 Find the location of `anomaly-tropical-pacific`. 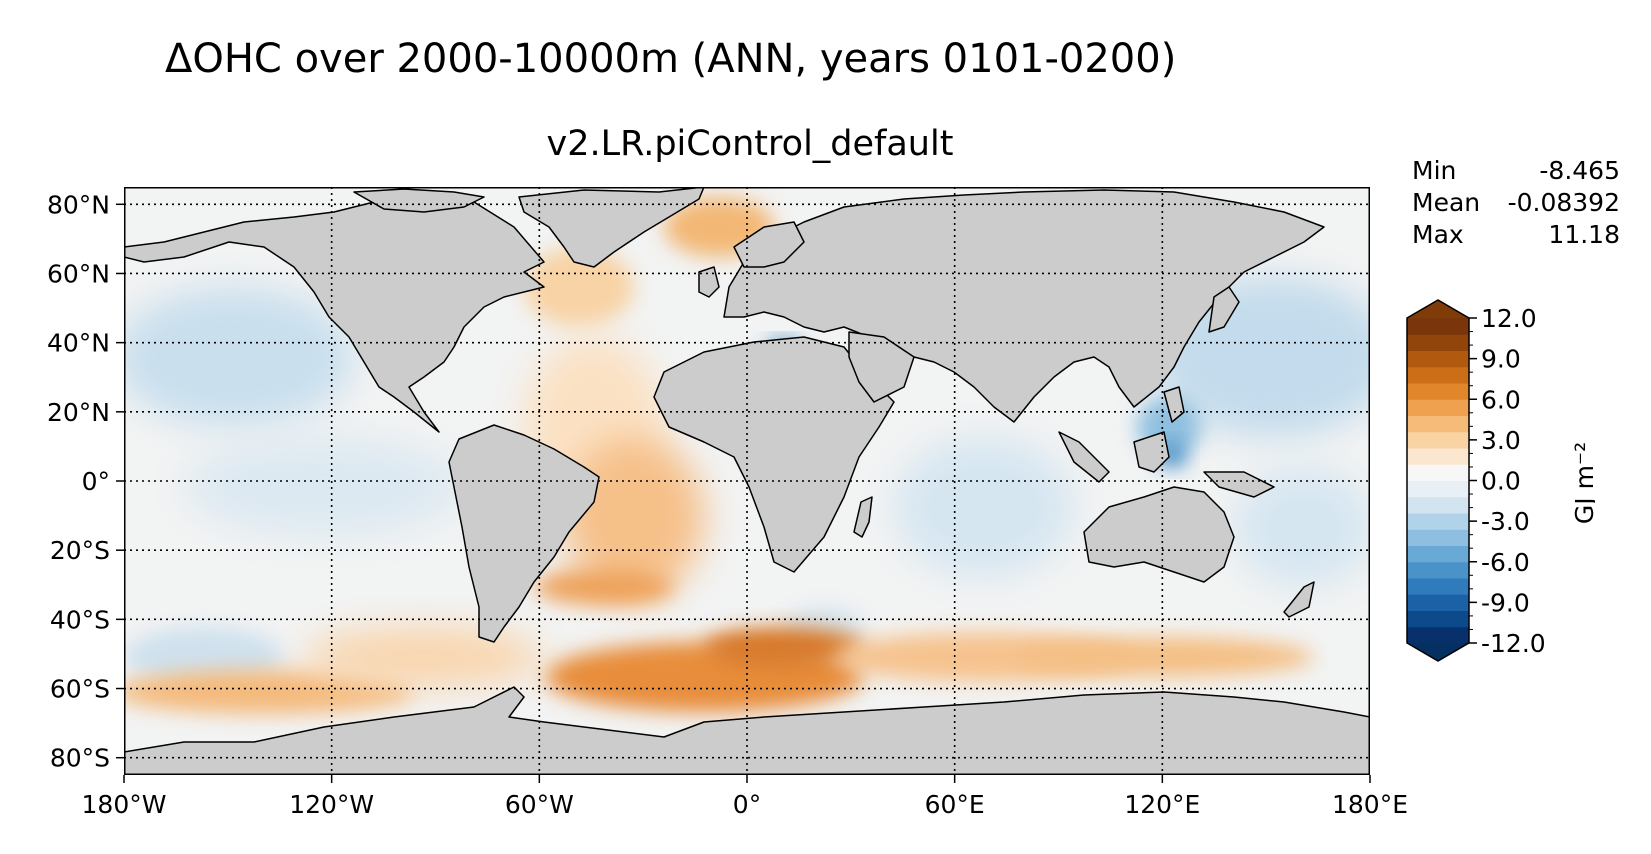

anomaly-tropical-pacific is located at coordinates (324, 487).